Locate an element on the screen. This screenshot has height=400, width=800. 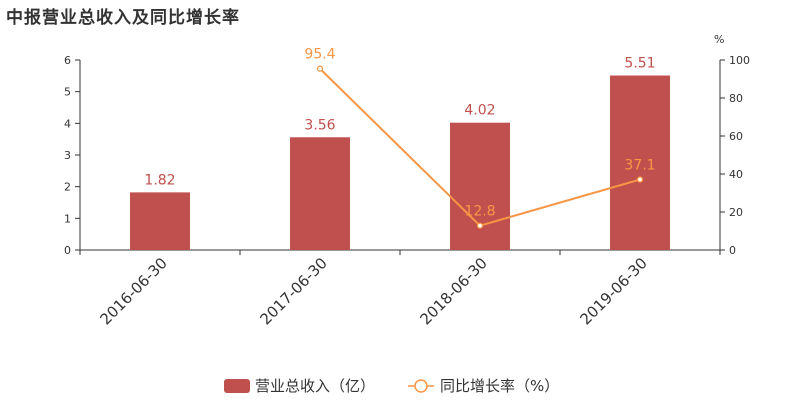
growth-rate-value-label: 37.1 is located at coordinates (639, 166).